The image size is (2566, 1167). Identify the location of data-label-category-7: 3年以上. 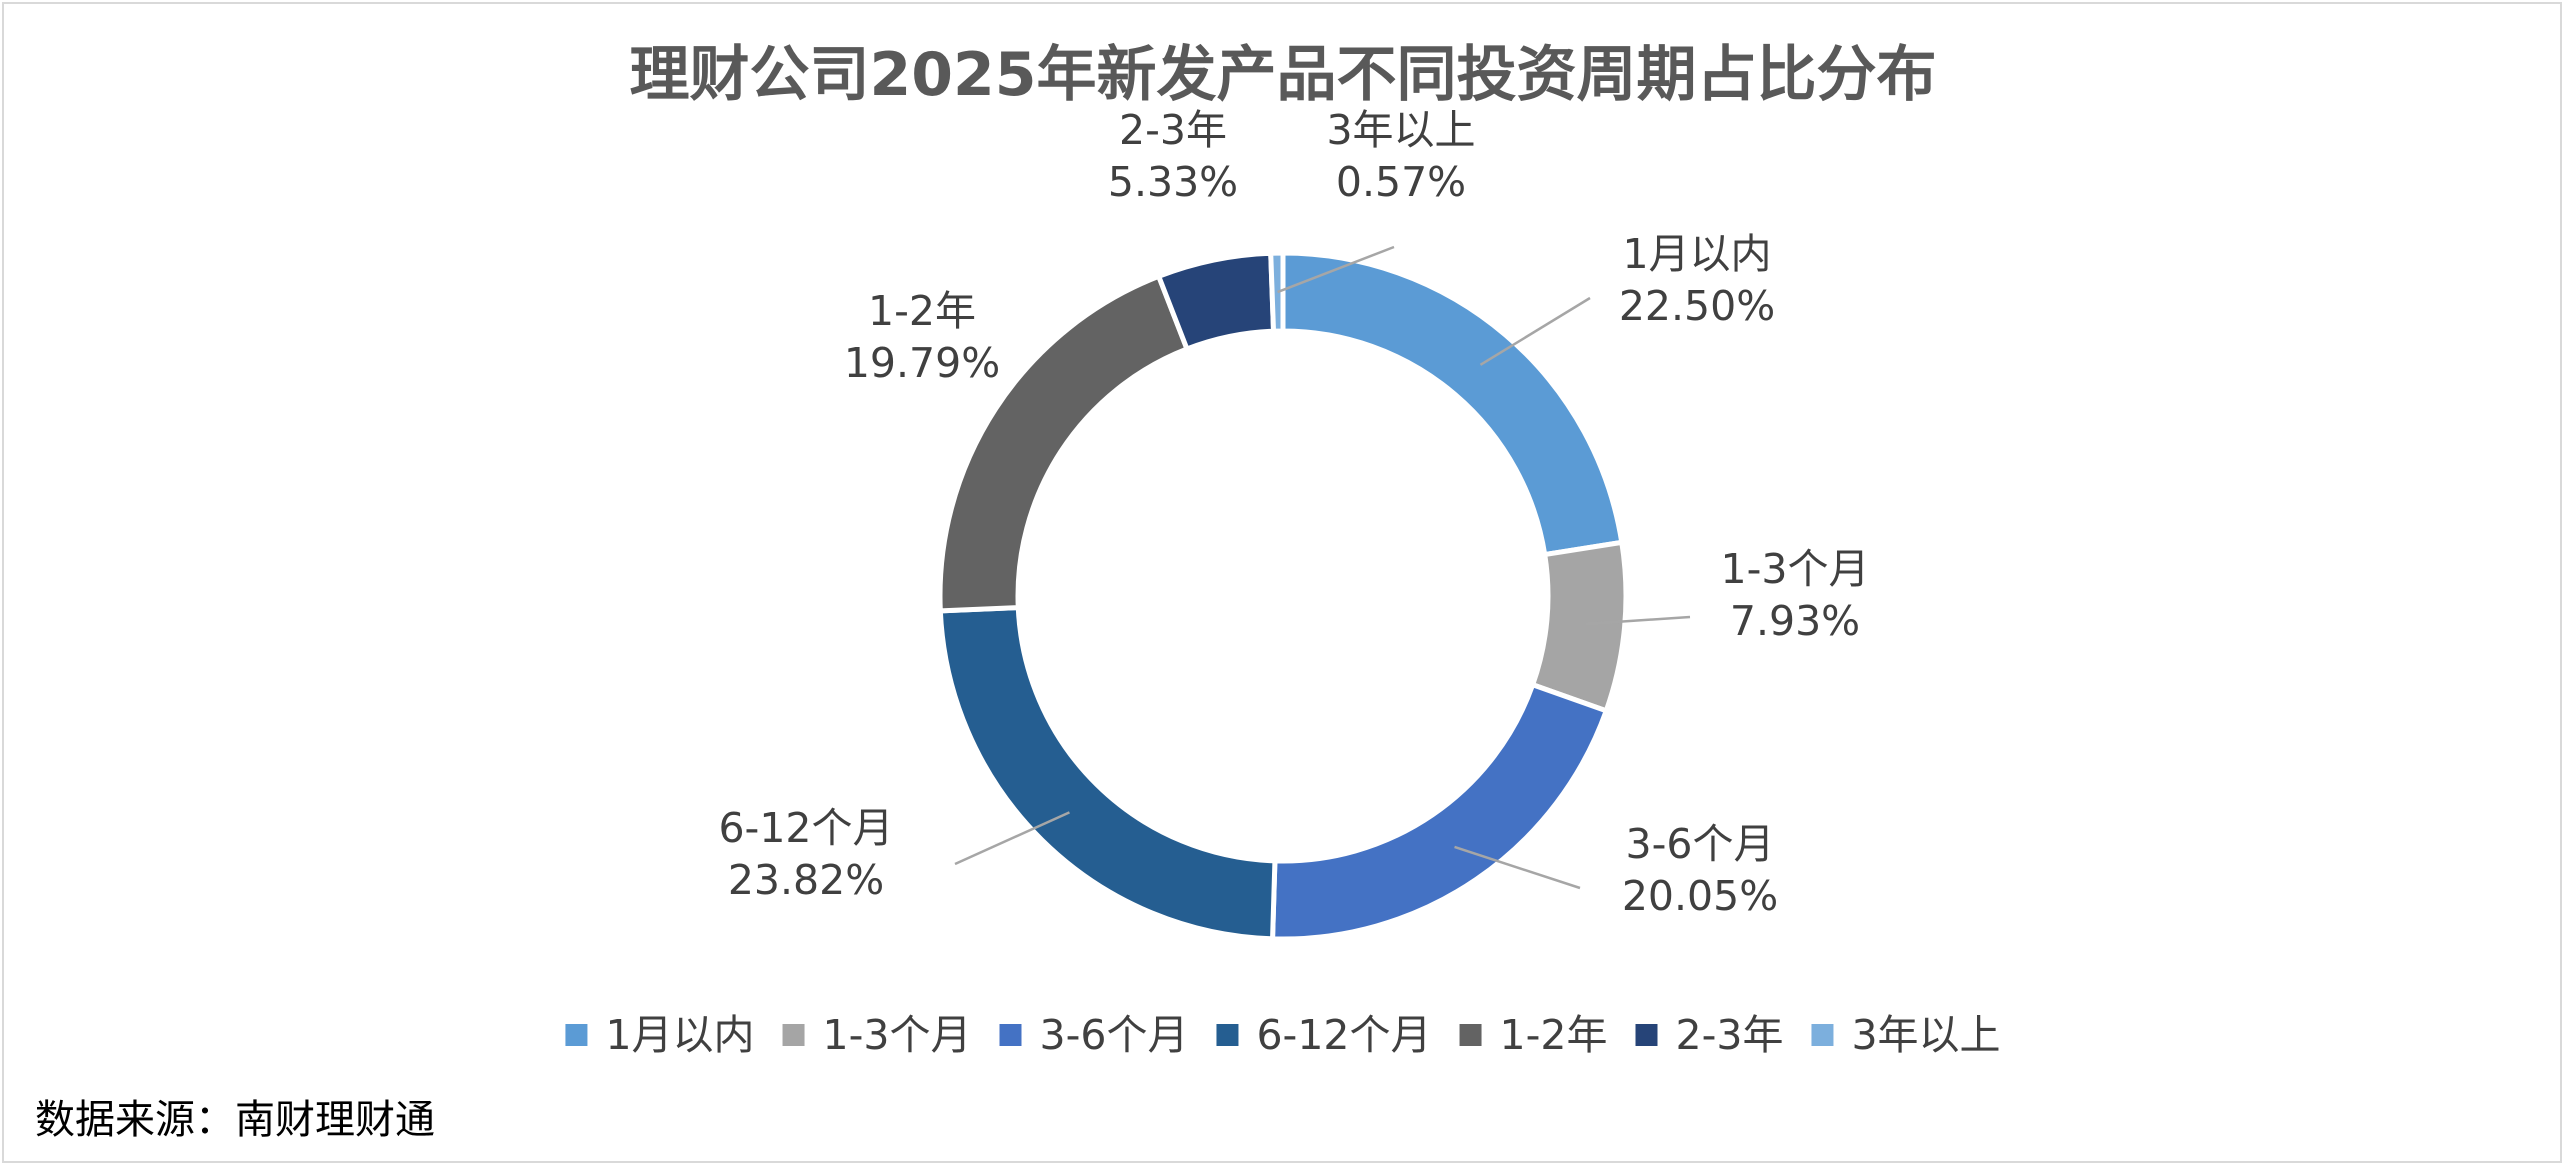
(1400, 130).